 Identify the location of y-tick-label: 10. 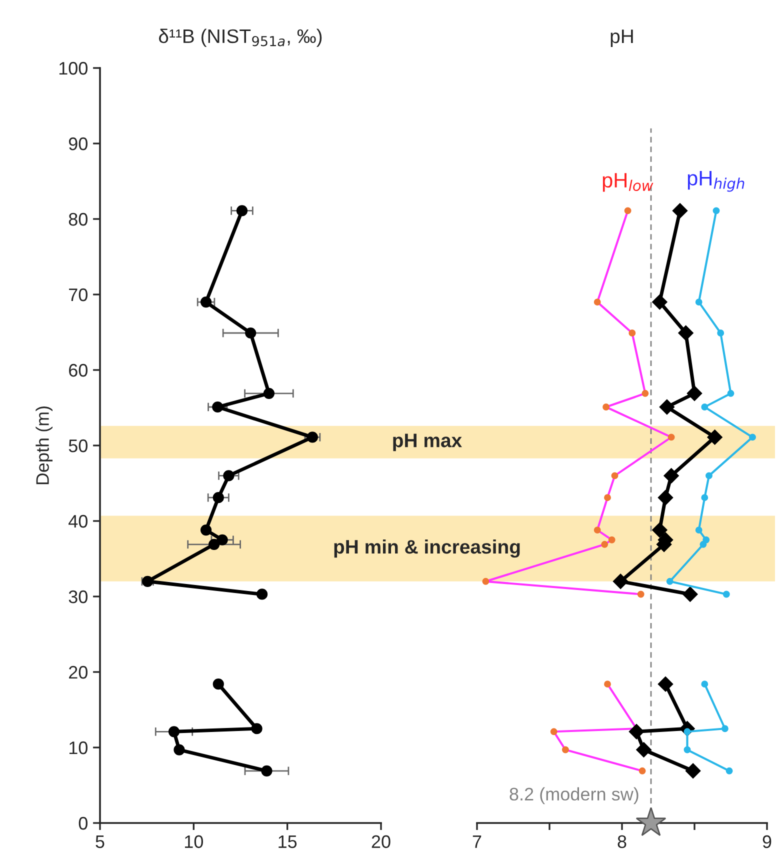
(78, 747).